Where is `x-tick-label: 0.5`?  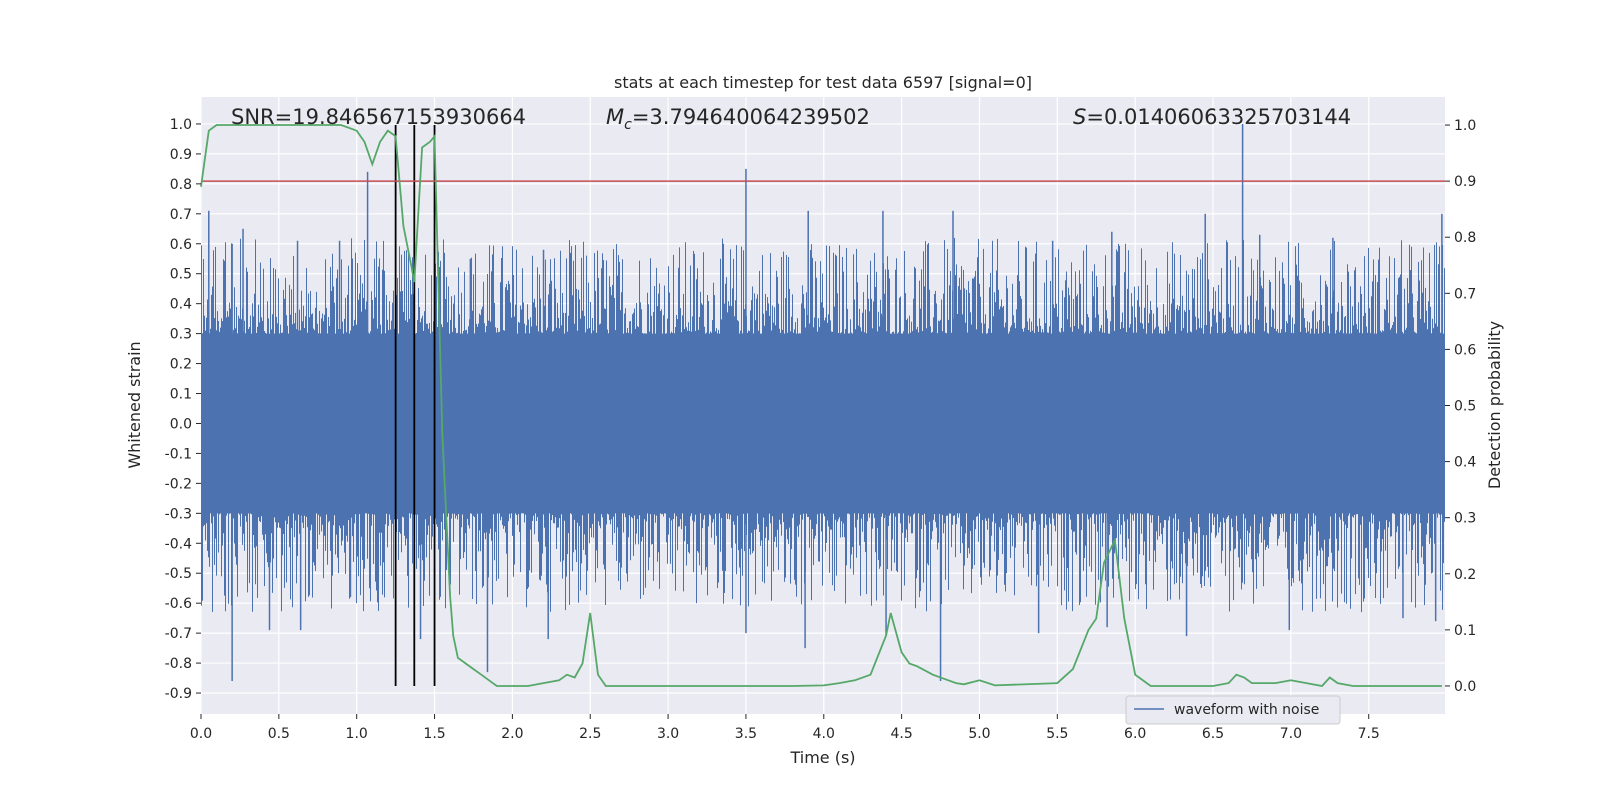
x-tick-label: 0.5 is located at coordinates (279, 734).